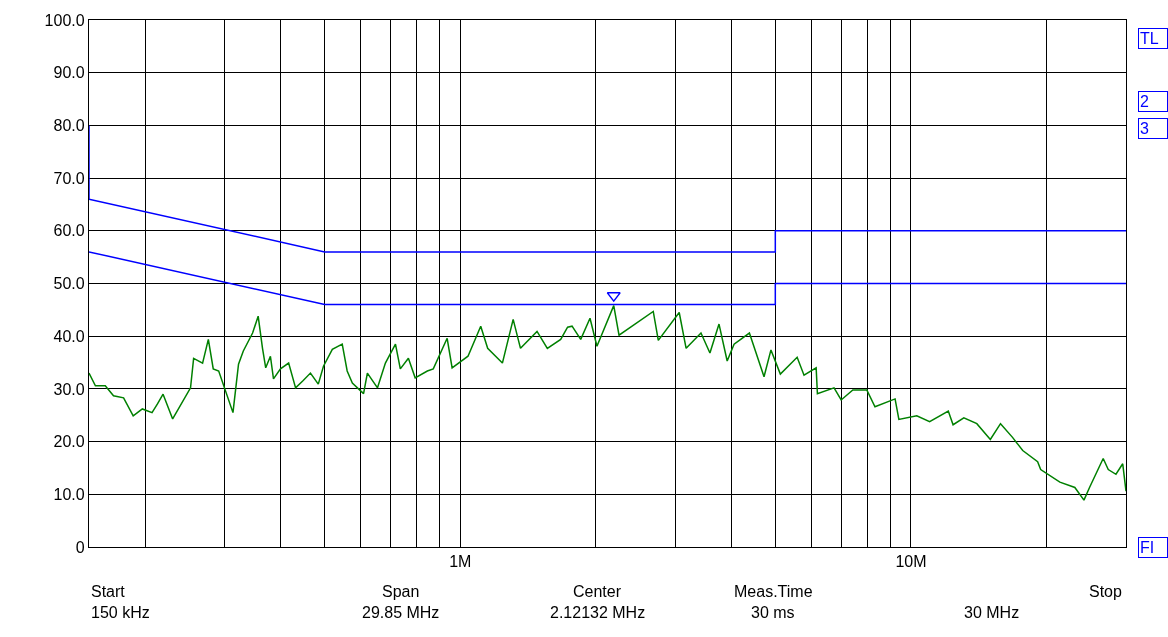  I want to click on x-tick-label: 10M, so click(911, 562).